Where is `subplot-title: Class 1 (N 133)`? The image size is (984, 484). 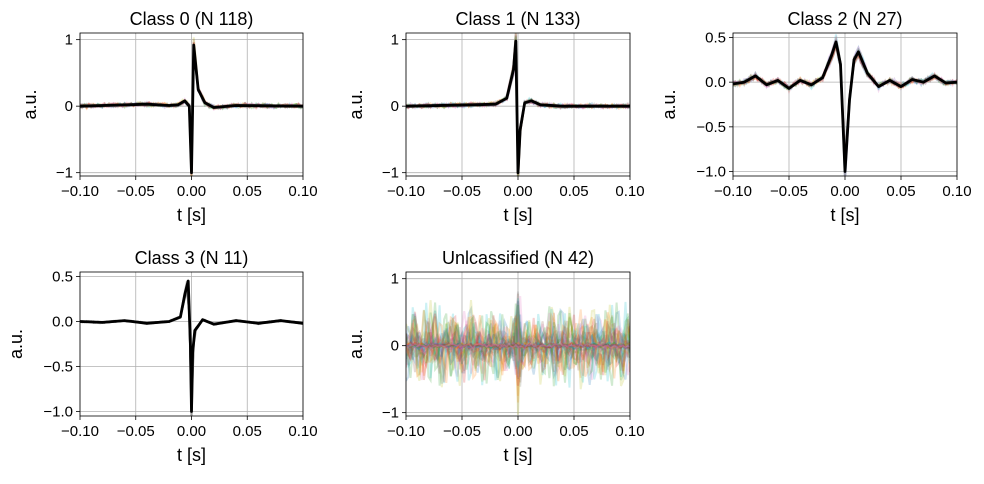 subplot-title: Class 1 (N 133) is located at coordinates (517, 19).